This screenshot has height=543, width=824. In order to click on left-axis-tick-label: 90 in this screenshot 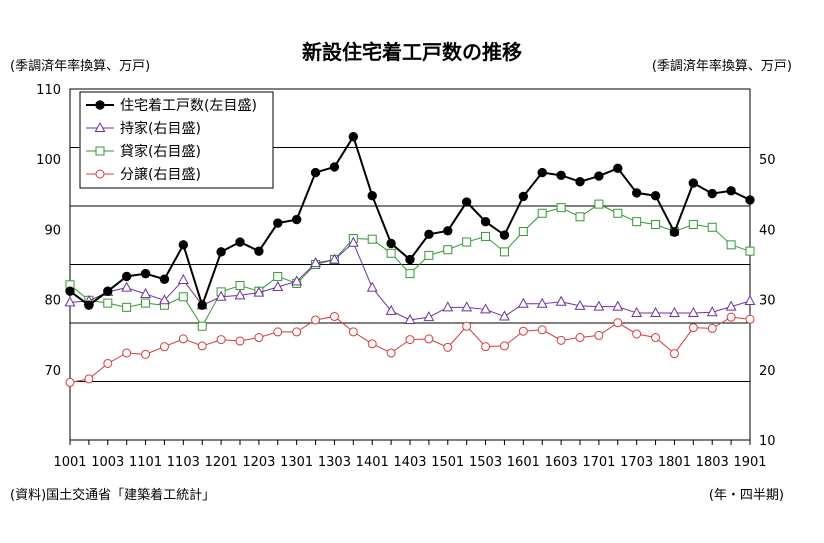, I will do `click(52, 230)`.